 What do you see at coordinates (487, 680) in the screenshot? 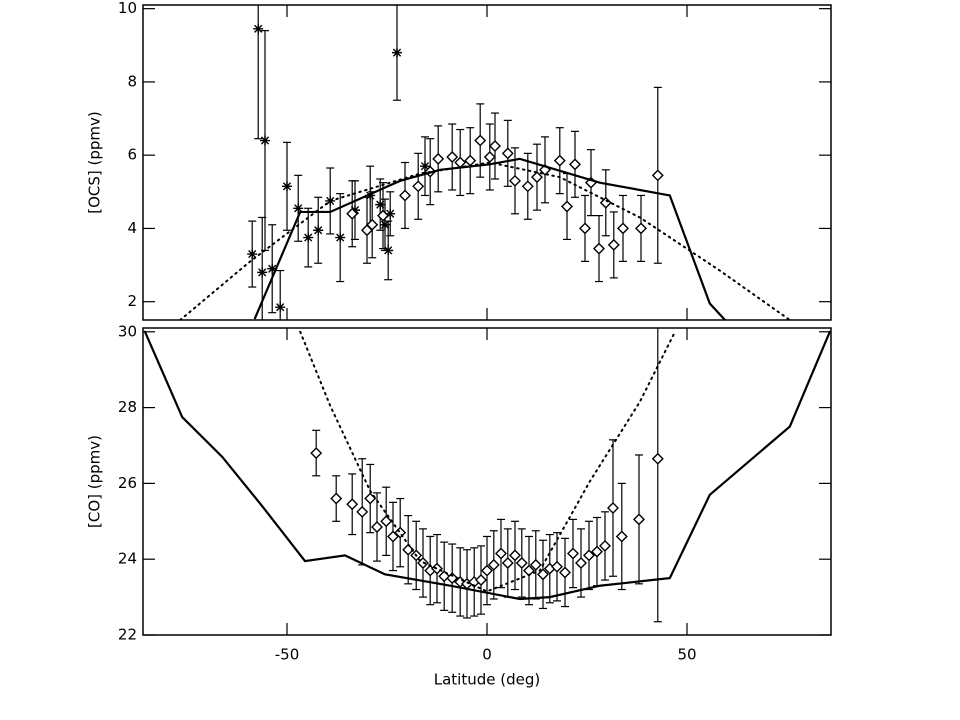
I see `x-axis-label: Latitude (deg)` at bounding box center [487, 680].